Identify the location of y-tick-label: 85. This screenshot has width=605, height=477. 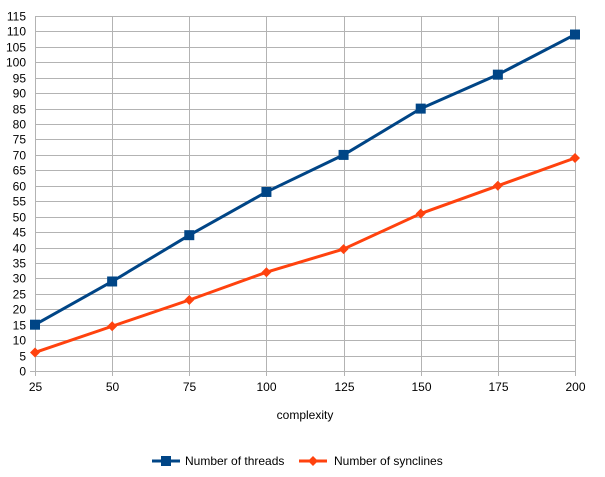
(20, 110).